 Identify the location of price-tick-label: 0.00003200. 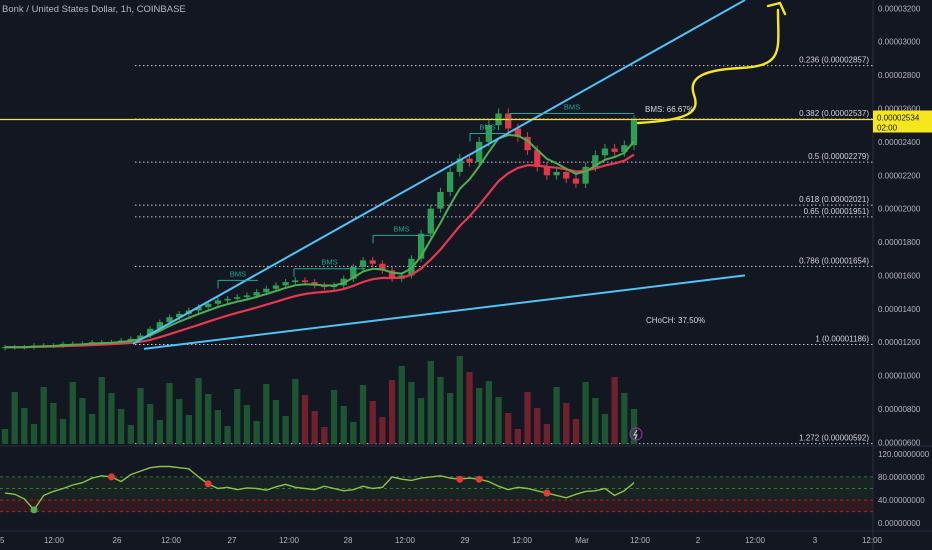
(899, 8).